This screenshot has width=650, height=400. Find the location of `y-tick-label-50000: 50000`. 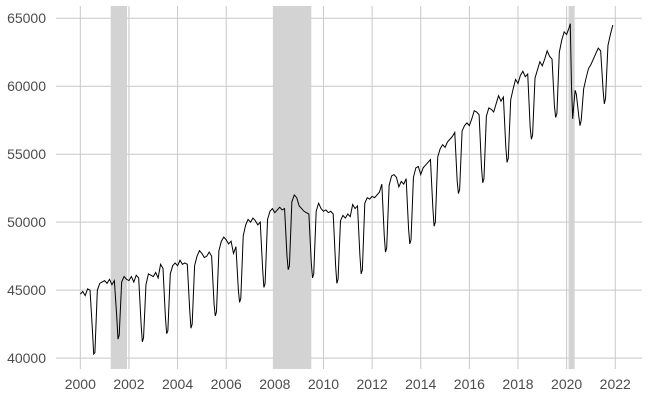

y-tick-label-50000: 50000 is located at coordinates (26, 222).